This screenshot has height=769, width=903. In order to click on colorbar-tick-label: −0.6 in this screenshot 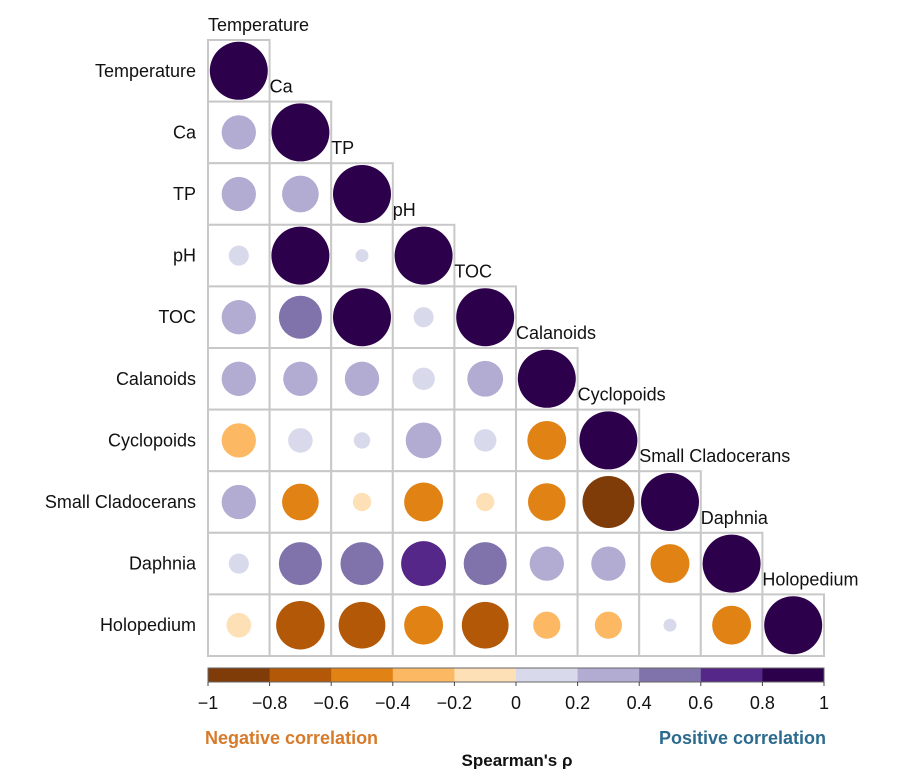, I will do `click(331, 703)`.